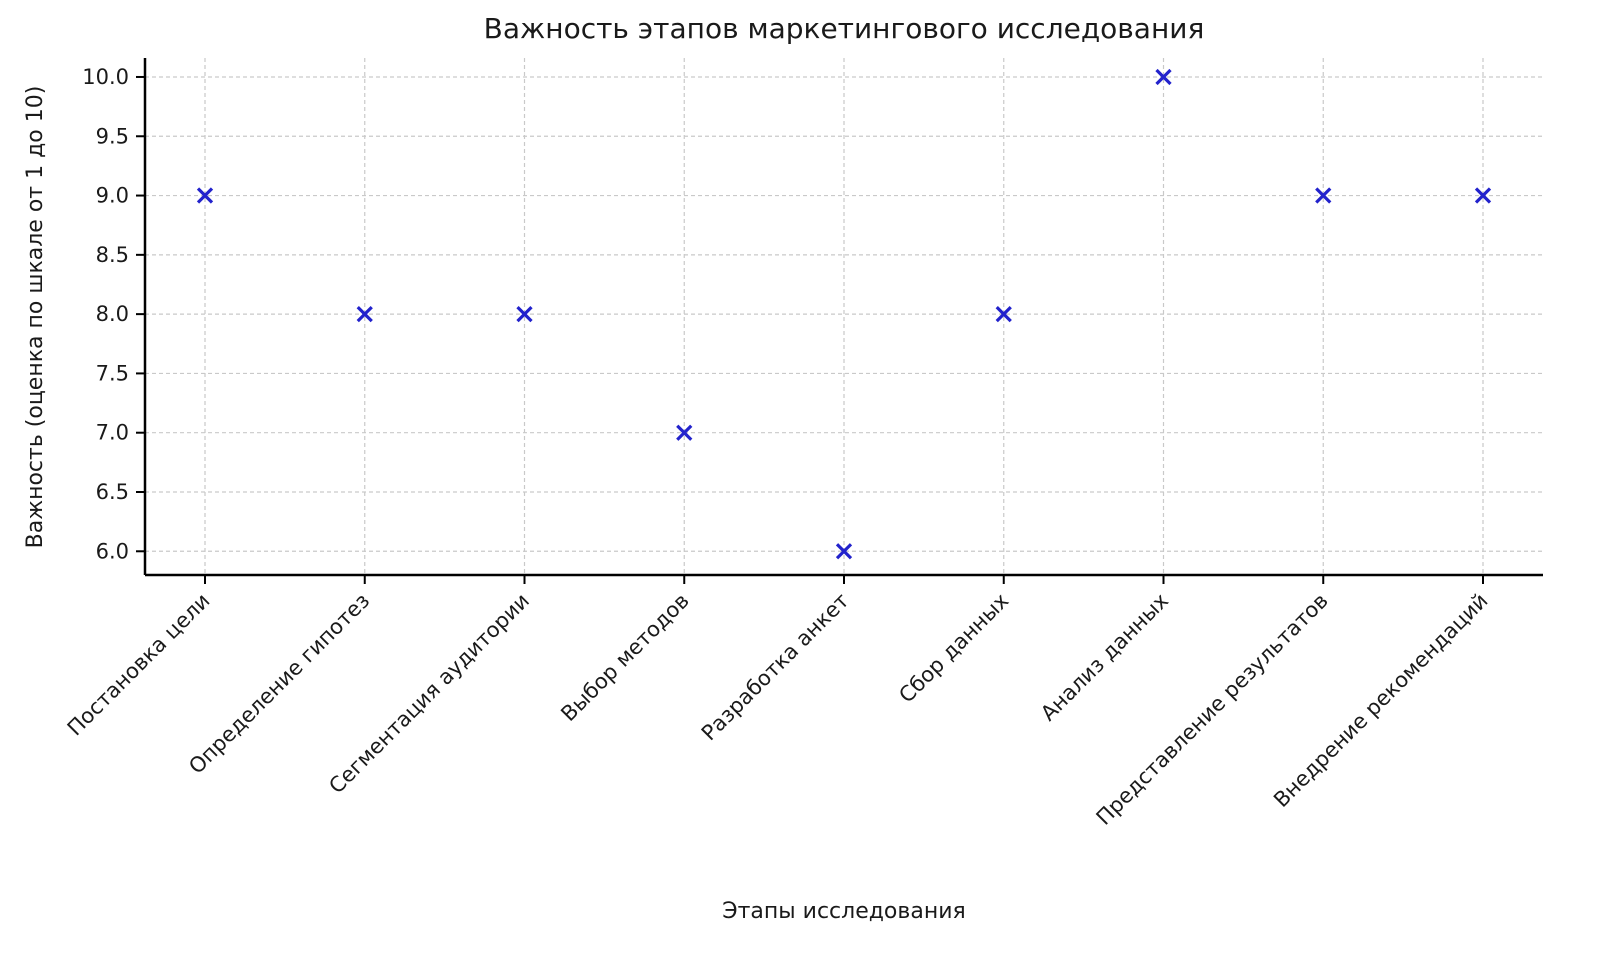 The height and width of the screenshot is (959, 1600). What do you see at coordinates (775, 667) in the screenshot?
I see `x-tick-label: Разработка анкет` at bounding box center [775, 667].